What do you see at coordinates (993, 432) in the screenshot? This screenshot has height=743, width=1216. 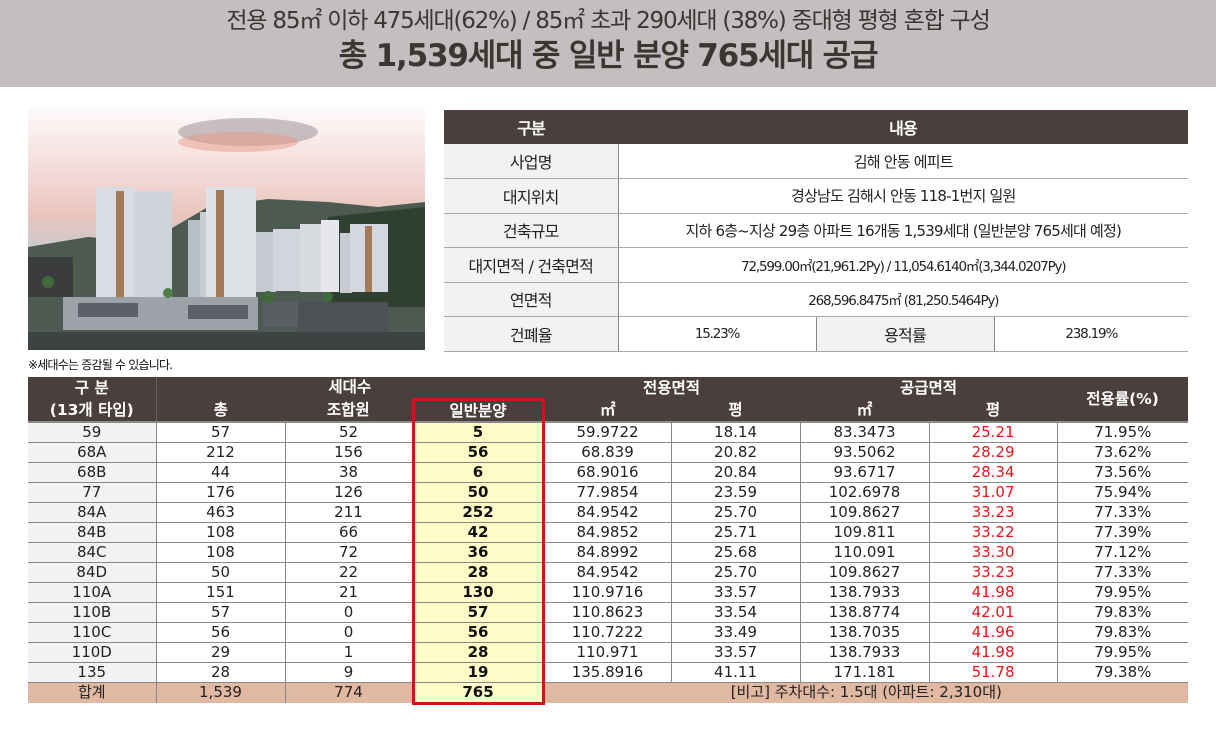 I see `cell-supply-pyeong: 25.21` at bounding box center [993, 432].